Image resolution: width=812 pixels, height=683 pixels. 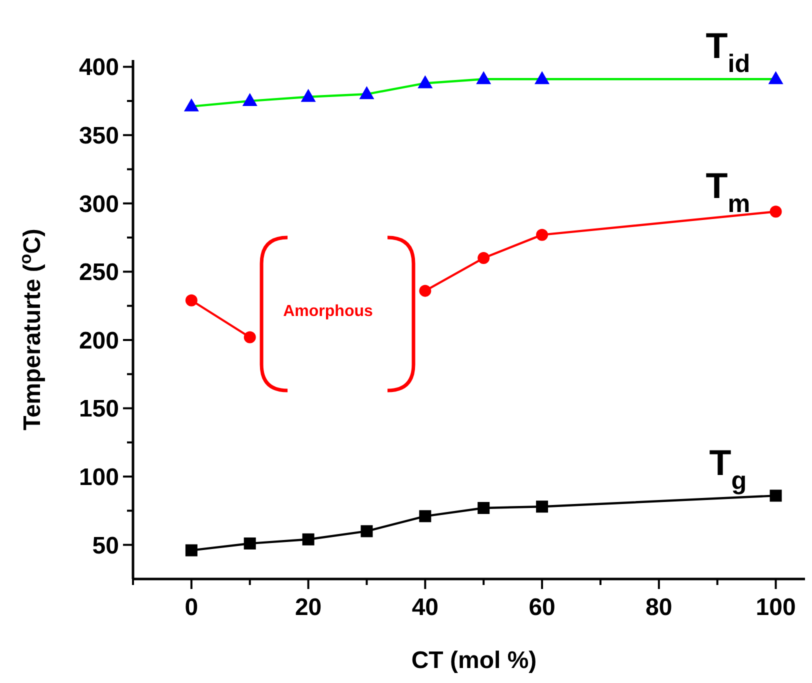 I want to click on y-tick-label: 50, so click(x=105, y=546).